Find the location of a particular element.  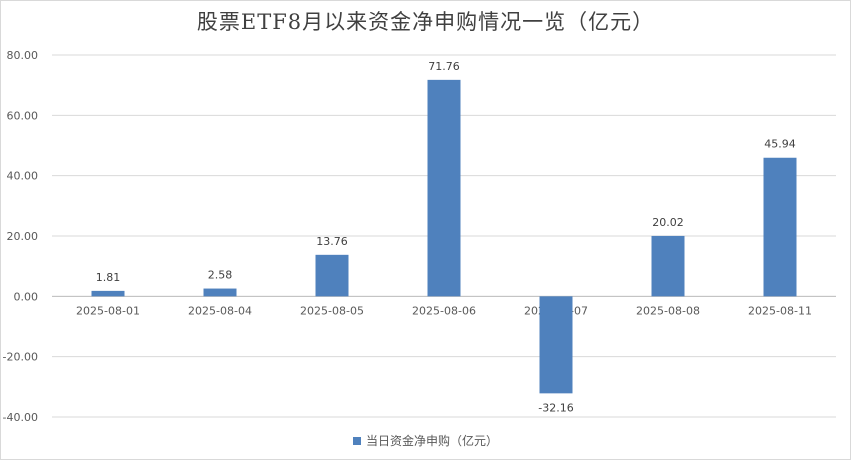

x-tick-label: 2025-08-04 is located at coordinates (220, 310).